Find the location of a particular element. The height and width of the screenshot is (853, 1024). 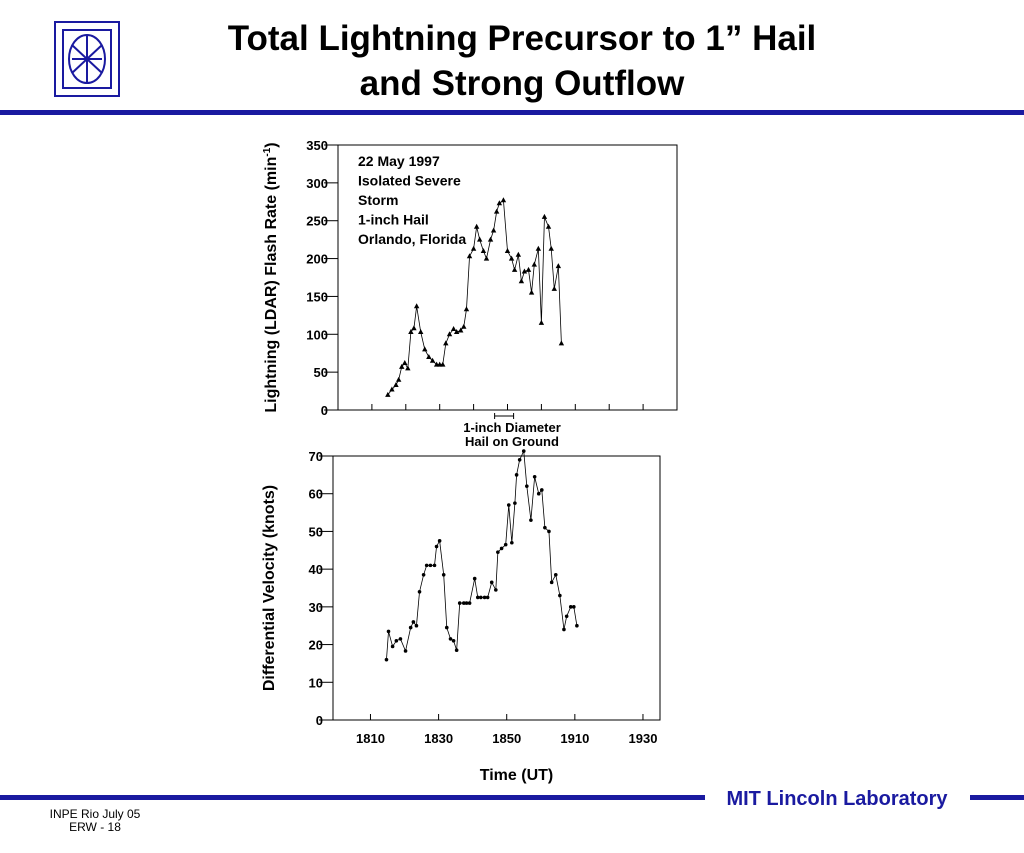

y-tick-label: 150 is located at coordinates (317, 296).